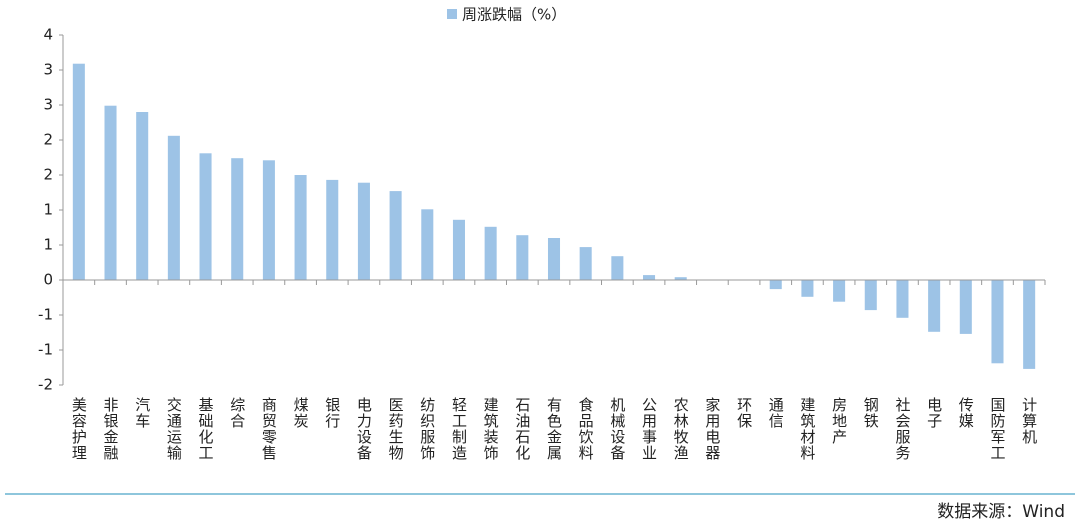  What do you see at coordinates (934, 413) in the screenshot?
I see `x-tick-label: 电子` at bounding box center [934, 413].